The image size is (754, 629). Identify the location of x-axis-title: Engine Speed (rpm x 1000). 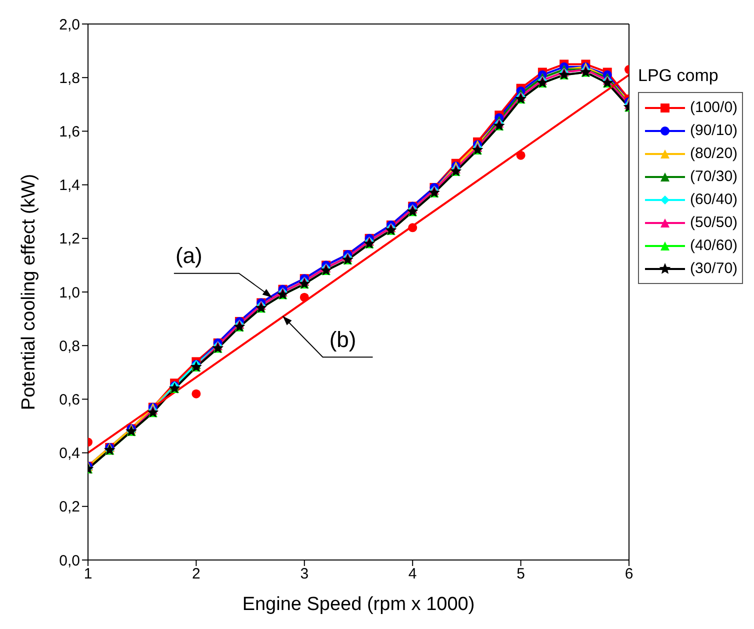
(358, 604).